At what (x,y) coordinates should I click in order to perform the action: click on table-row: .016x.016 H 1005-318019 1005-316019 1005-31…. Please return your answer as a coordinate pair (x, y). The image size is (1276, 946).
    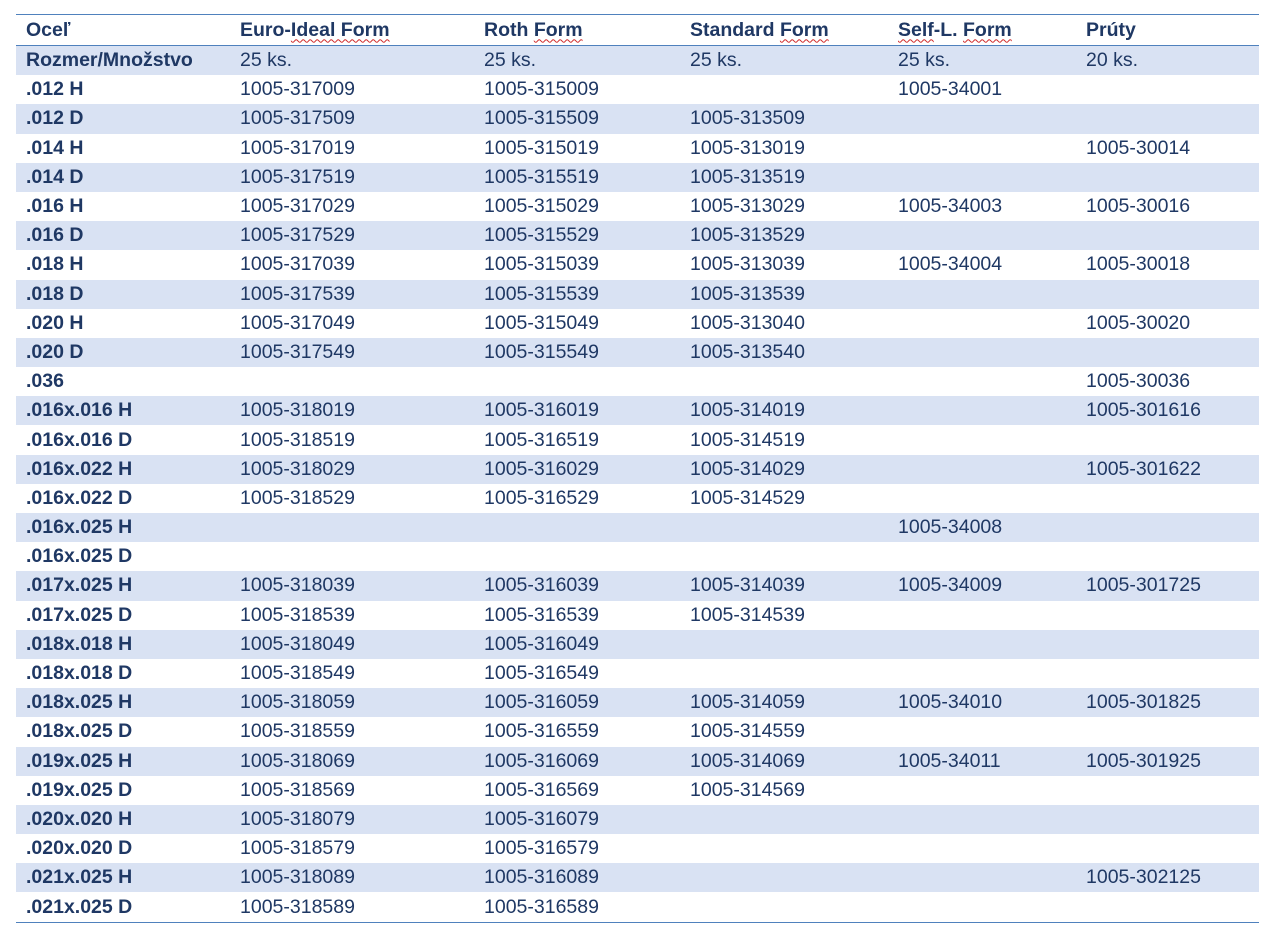
    Looking at the image, I should click on (637, 411).